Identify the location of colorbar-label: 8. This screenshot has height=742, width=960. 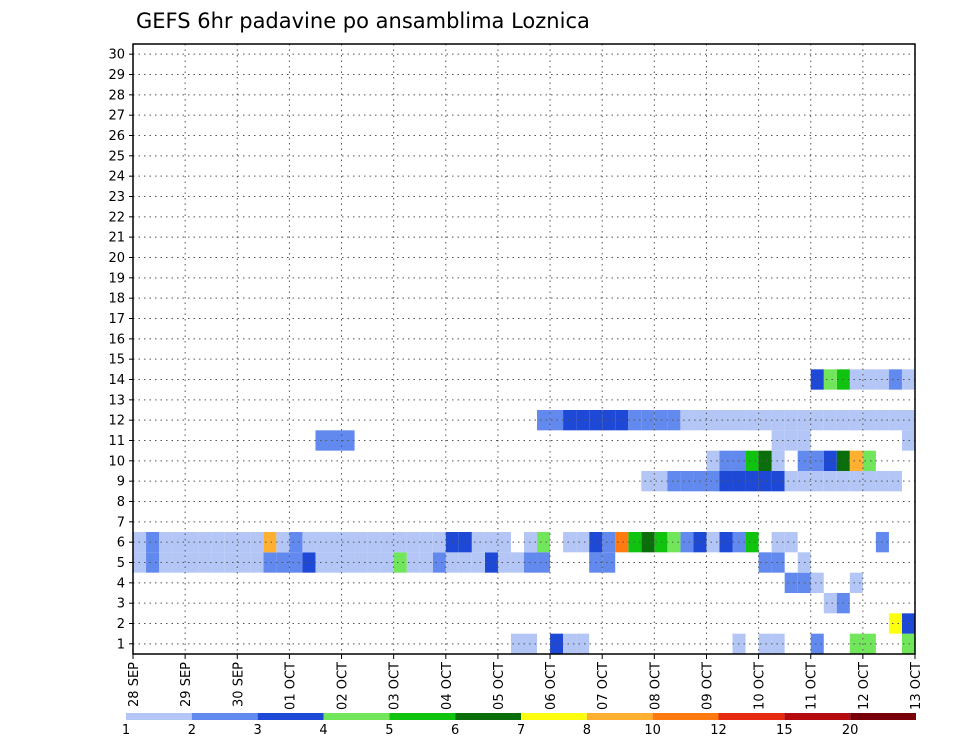
(587, 730).